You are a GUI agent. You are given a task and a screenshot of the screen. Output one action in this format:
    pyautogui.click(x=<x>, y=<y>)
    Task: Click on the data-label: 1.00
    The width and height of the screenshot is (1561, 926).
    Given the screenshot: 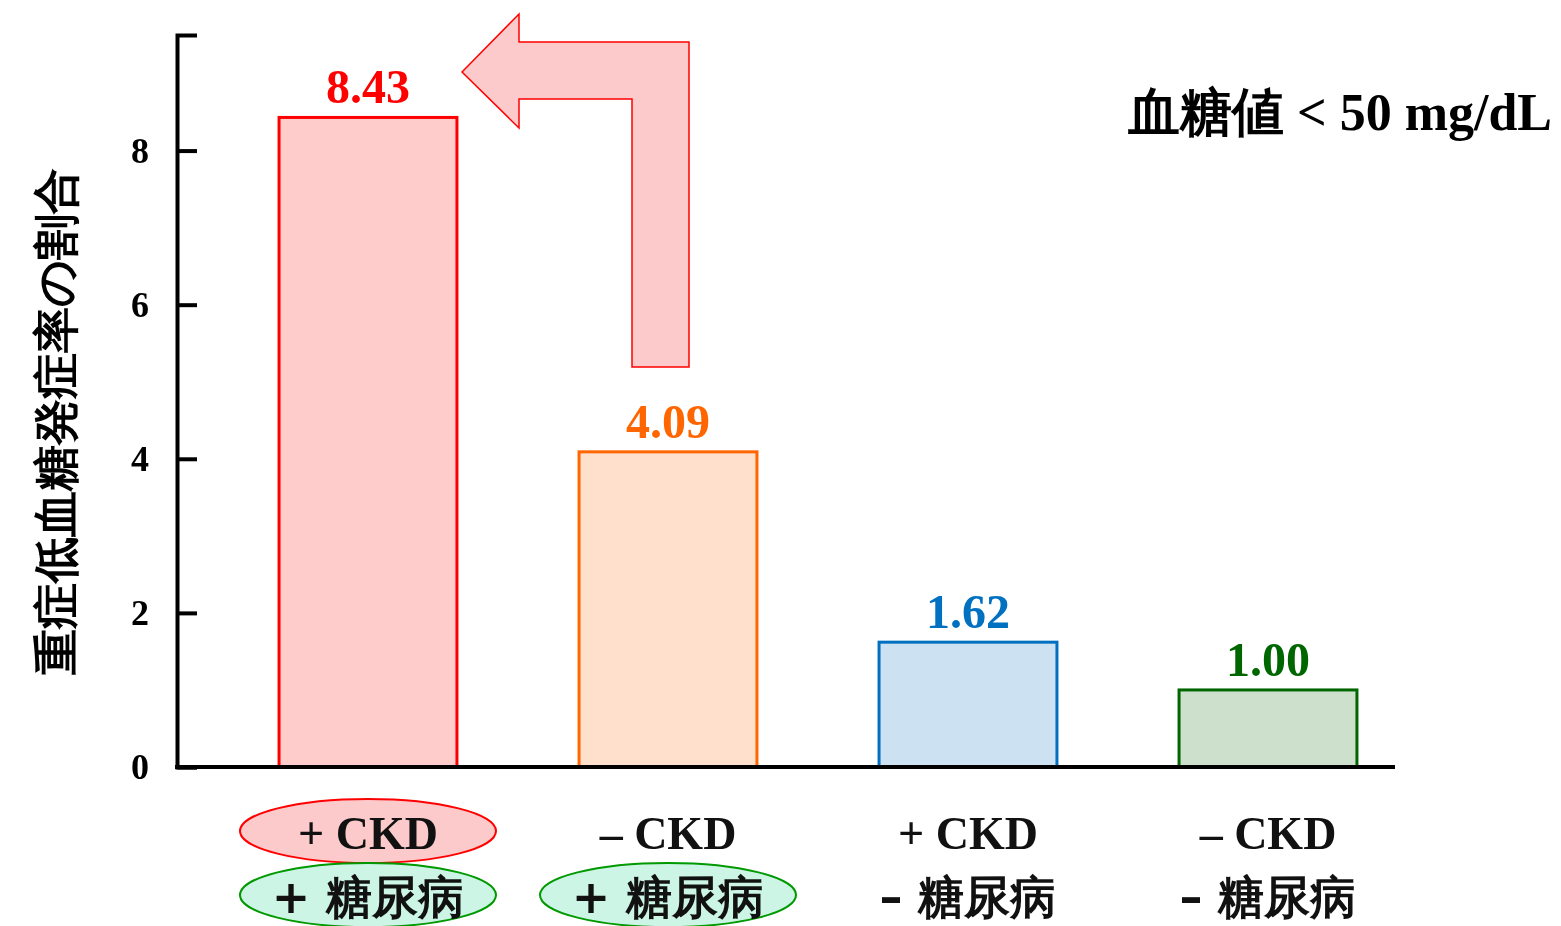 What is the action you would take?
    pyautogui.click(x=1268, y=659)
    